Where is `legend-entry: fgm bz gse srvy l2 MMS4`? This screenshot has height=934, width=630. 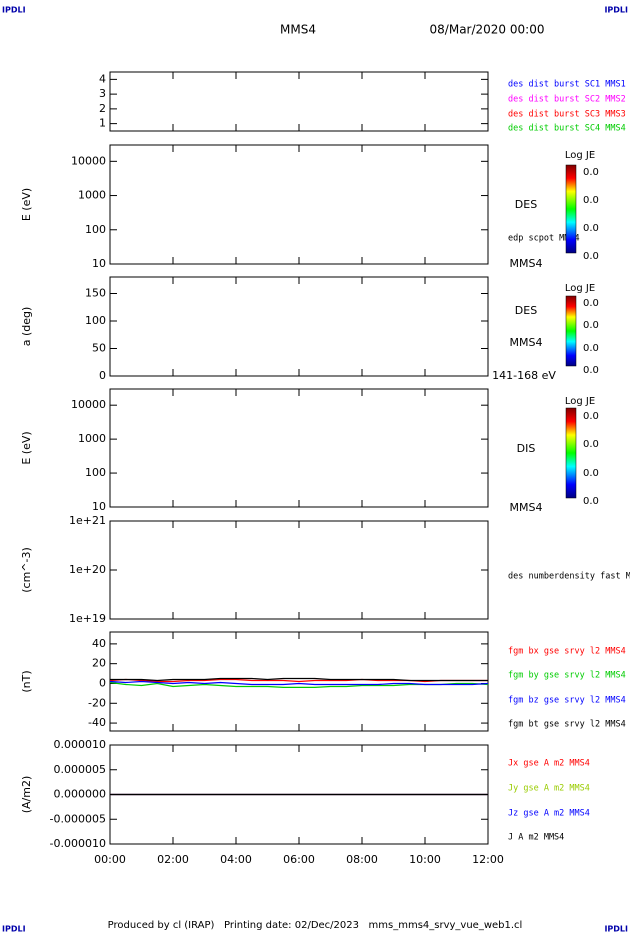
legend-entry: fgm bz gse srvy l2 MMS4 is located at coordinates (567, 701).